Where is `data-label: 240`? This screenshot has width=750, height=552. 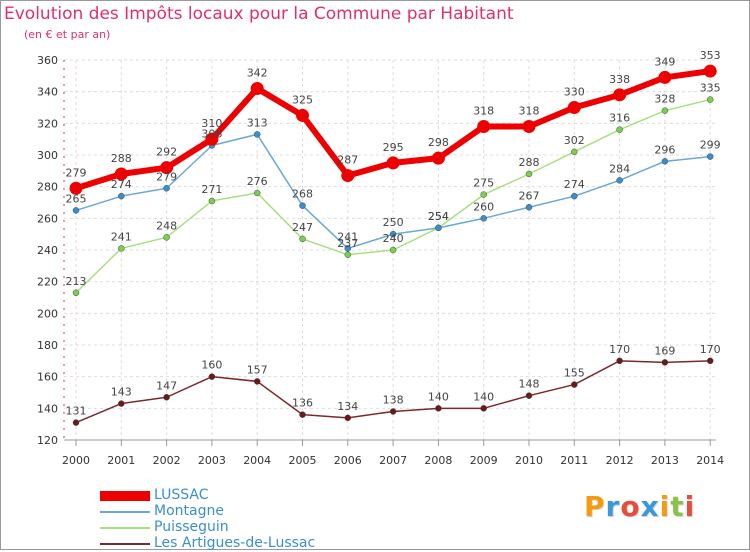 data-label: 240 is located at coordinates (393, 238).